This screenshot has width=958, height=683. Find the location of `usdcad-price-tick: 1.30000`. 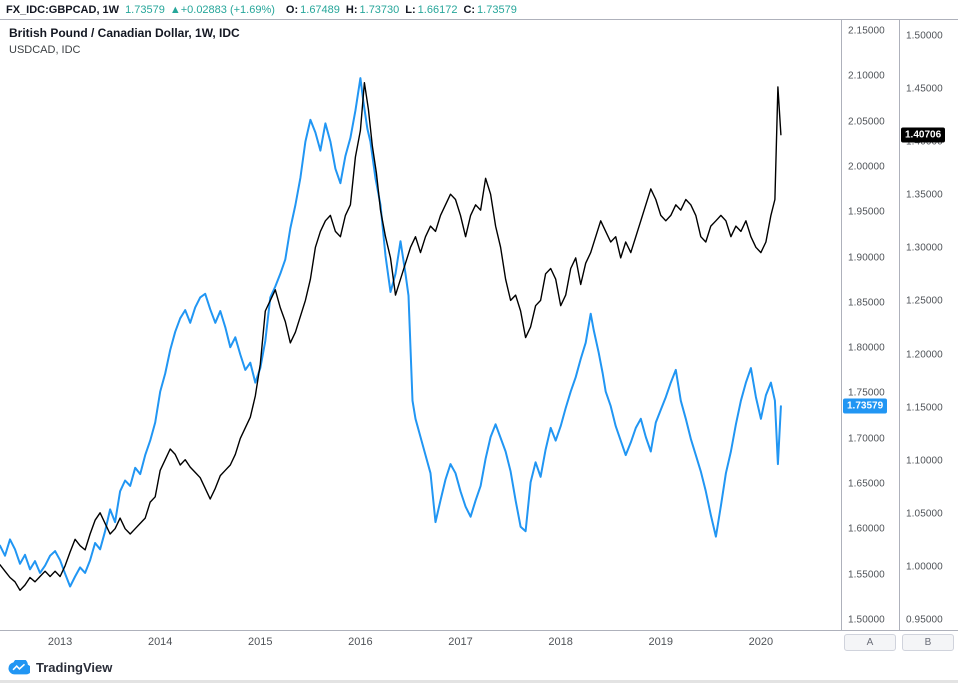

usdcad-price-tick: 1.30000 is located at coordinates (924, 248).